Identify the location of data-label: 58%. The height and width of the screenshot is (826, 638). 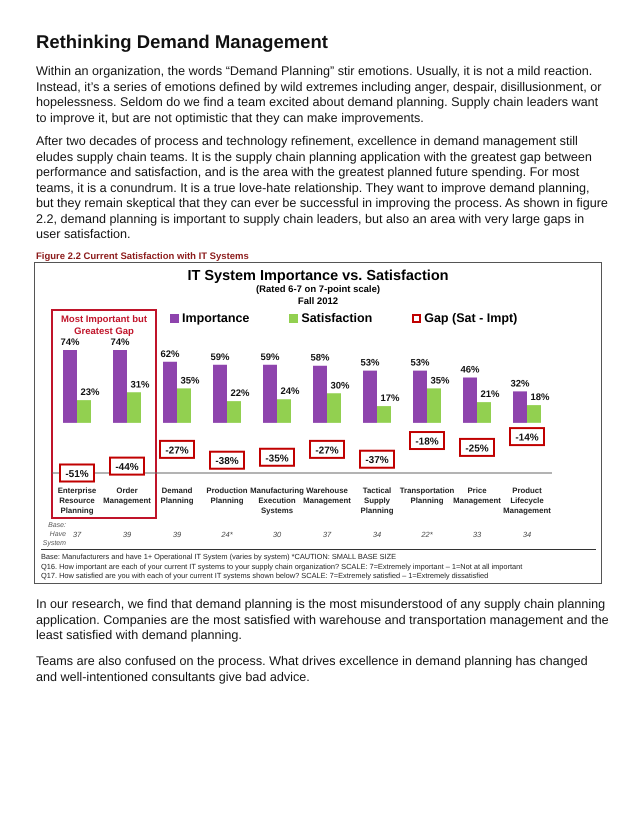
(320, 358).